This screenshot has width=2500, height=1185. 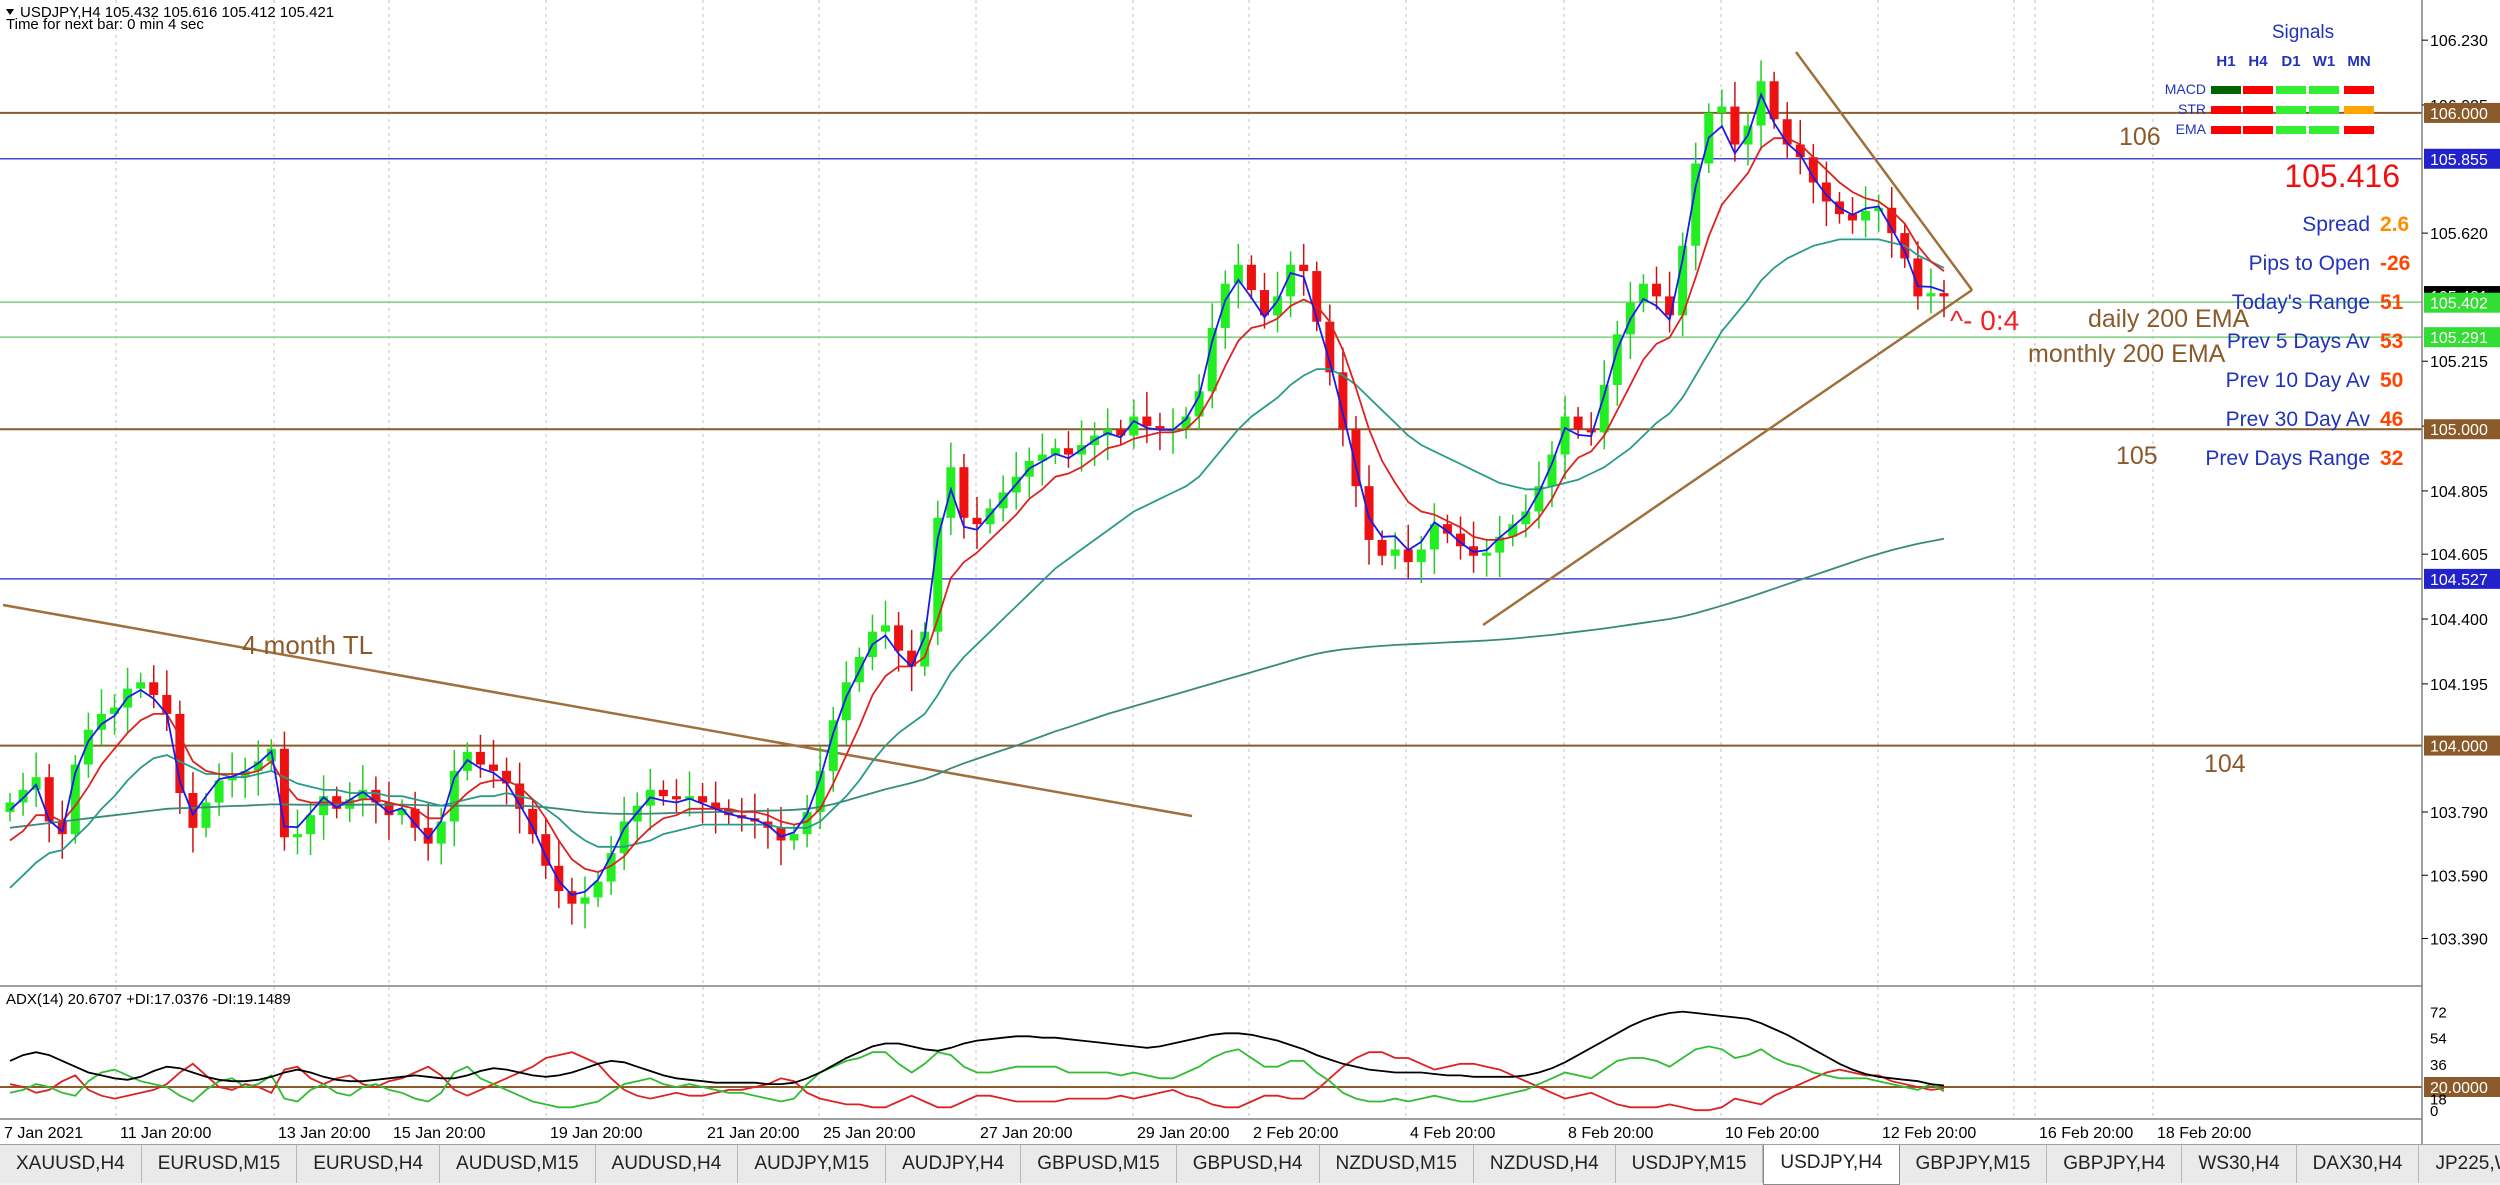 What do you see at coordinates (219, 1164) in the screenshot?
I see `chart-tab: EURUSD,M15` at bounding box center [219, 1164].